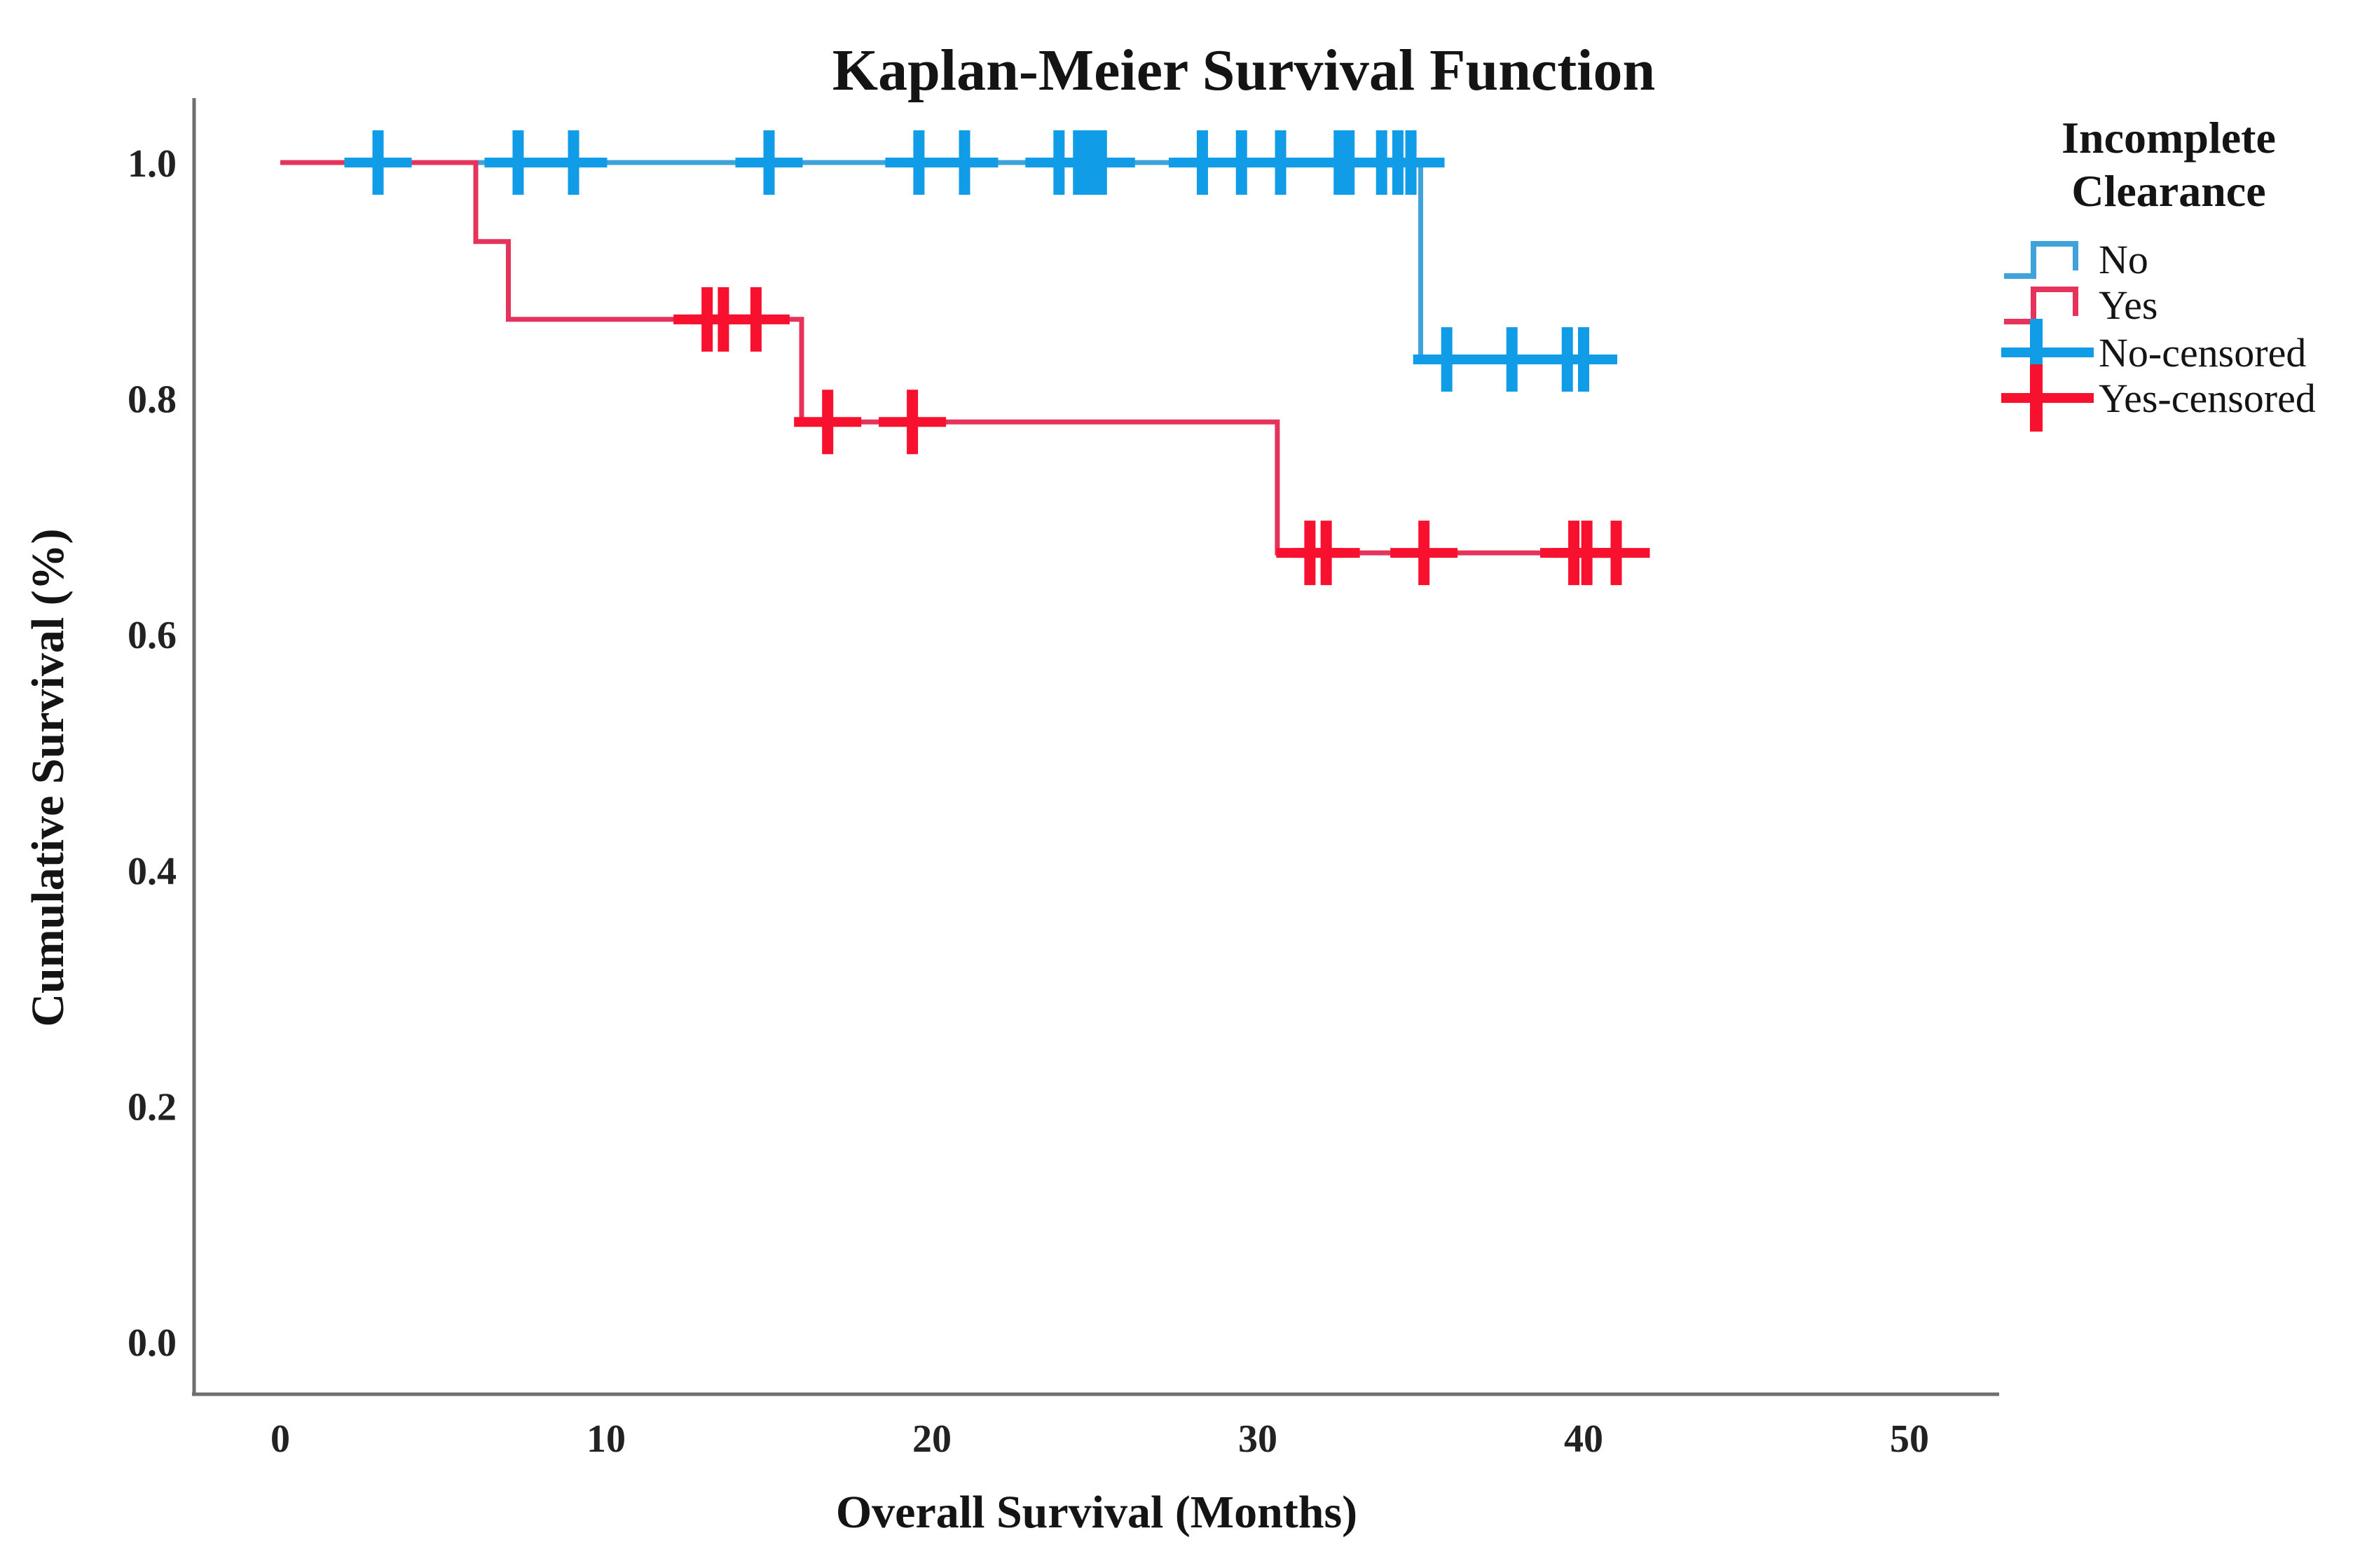 Image resolution: width=2360 pixels, height=1568 pixels. I want to click on step-line-sample-no, so click(2041, 260).